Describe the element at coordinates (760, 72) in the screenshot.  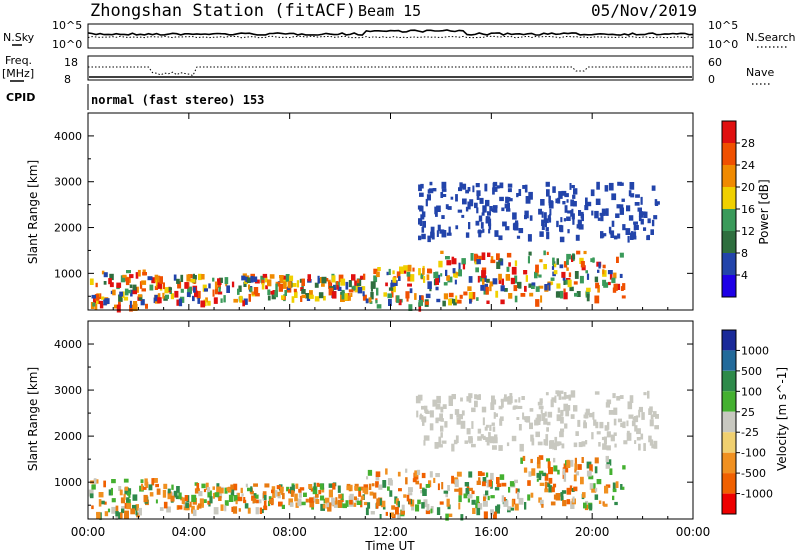
I see `nave-label: Nave` at that location.